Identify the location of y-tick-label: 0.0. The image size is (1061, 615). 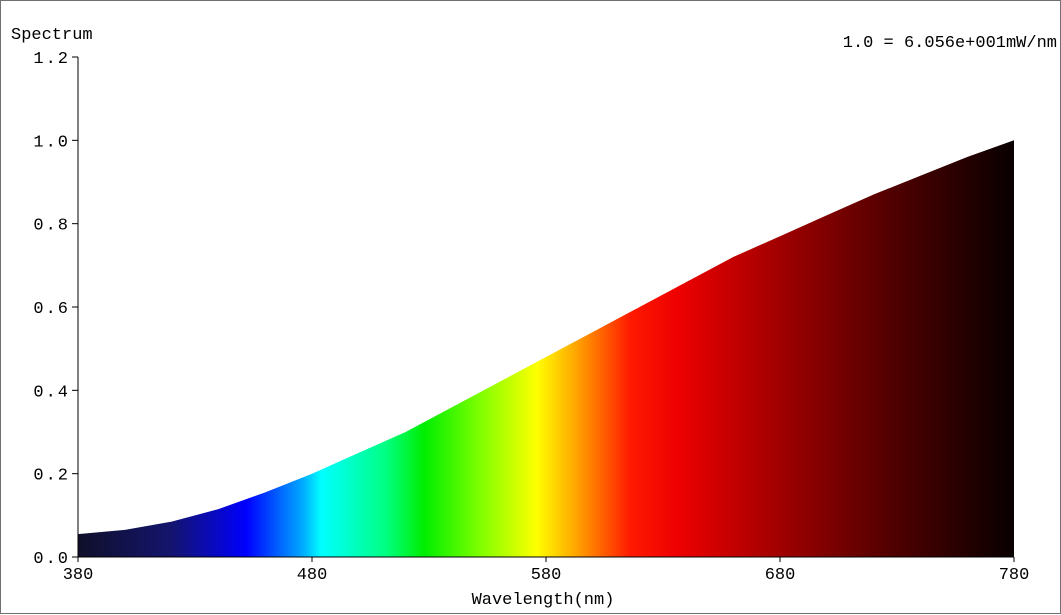
(51, 559).